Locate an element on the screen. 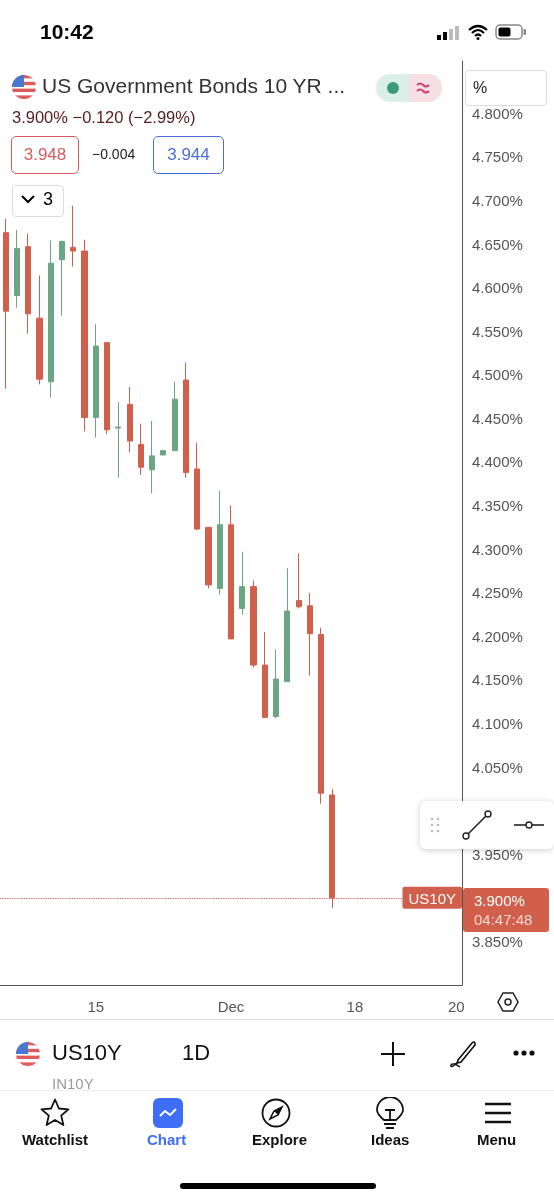 The height and width of the screenshot is (1200, 554). y-tick-label: 4.100% is located at coordinates (497, 723).